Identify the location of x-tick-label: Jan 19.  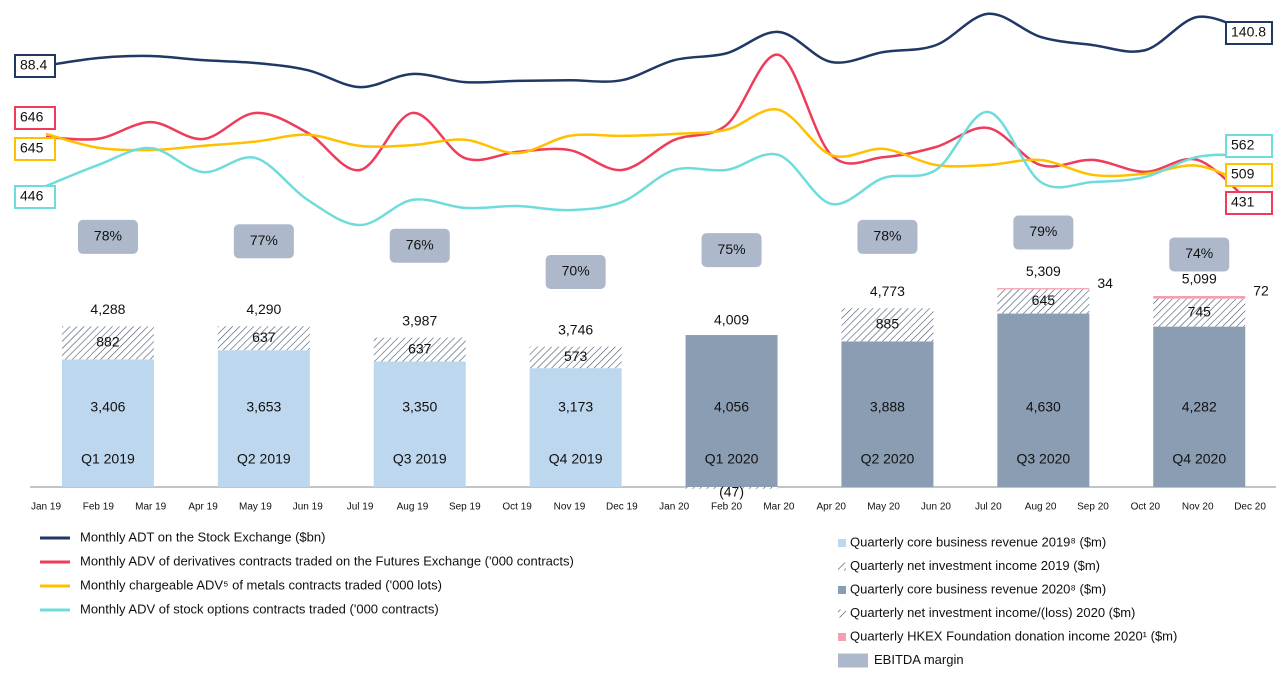
(46, 507).